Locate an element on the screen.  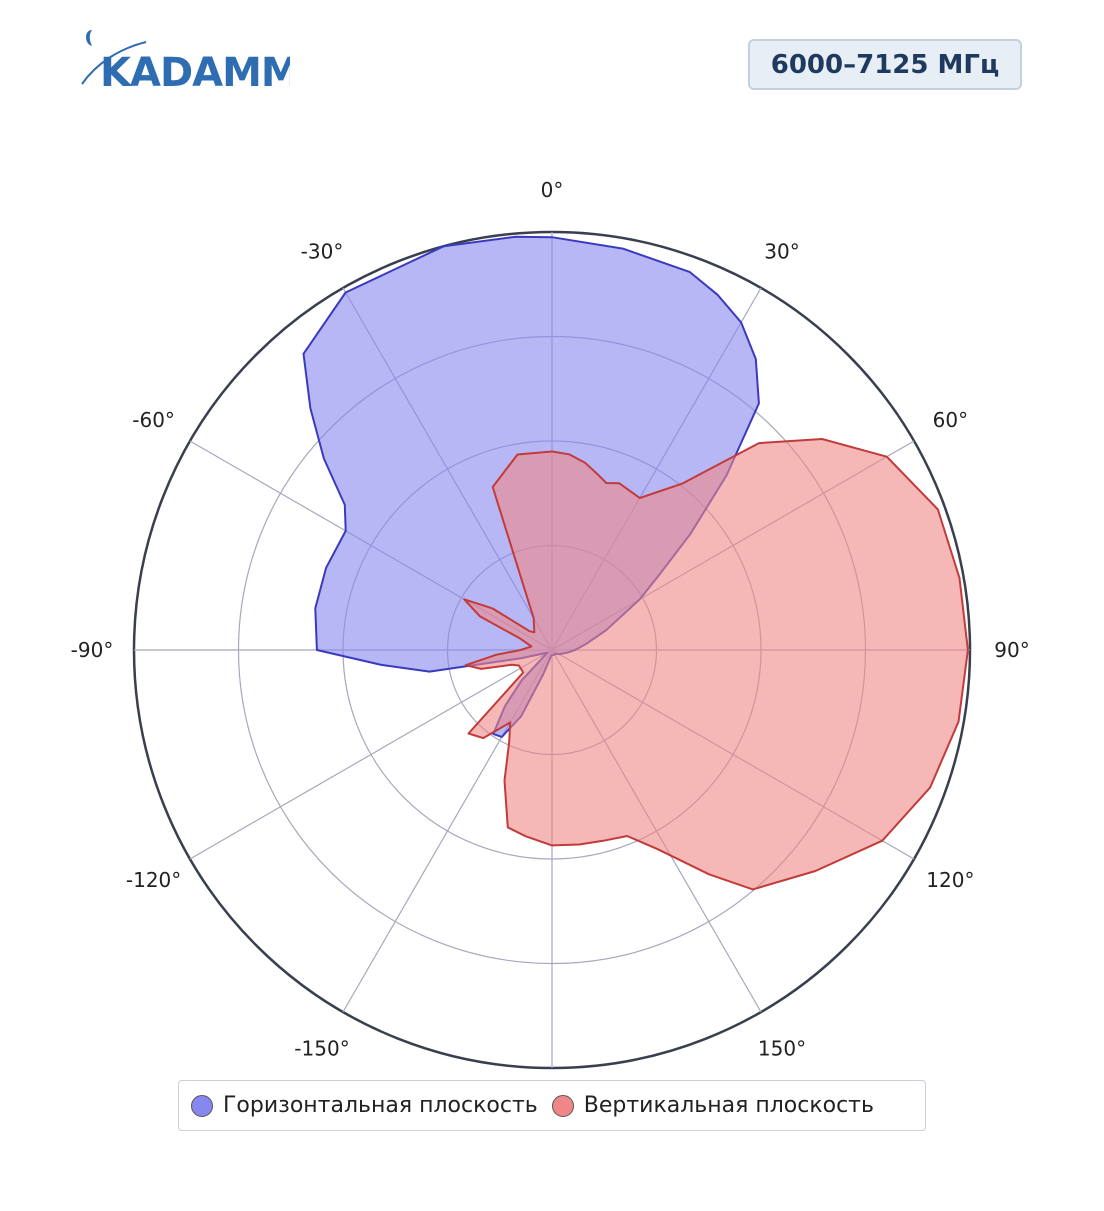
angle-tick-label: 0° is located at coordinates (552, 190).